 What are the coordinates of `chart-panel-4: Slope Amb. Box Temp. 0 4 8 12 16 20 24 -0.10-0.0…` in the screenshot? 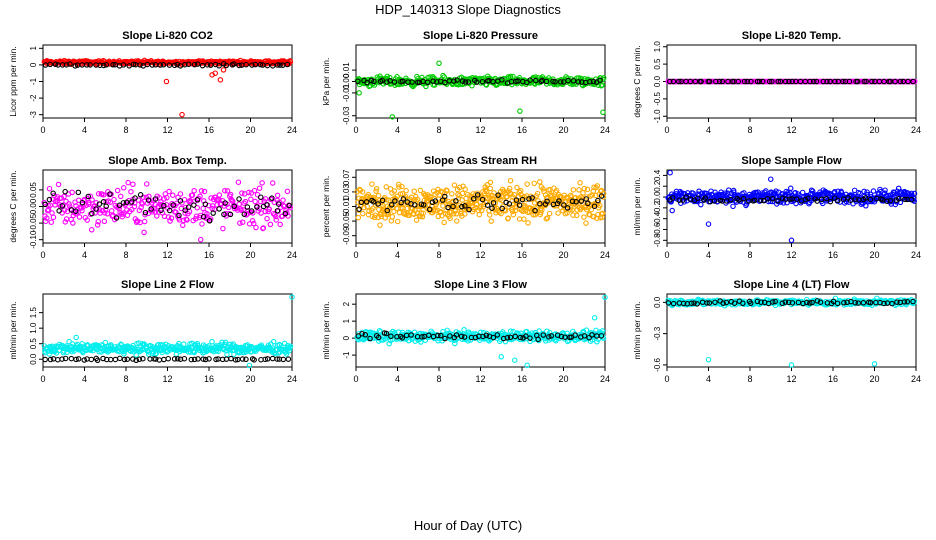 It's located at (152, 207).